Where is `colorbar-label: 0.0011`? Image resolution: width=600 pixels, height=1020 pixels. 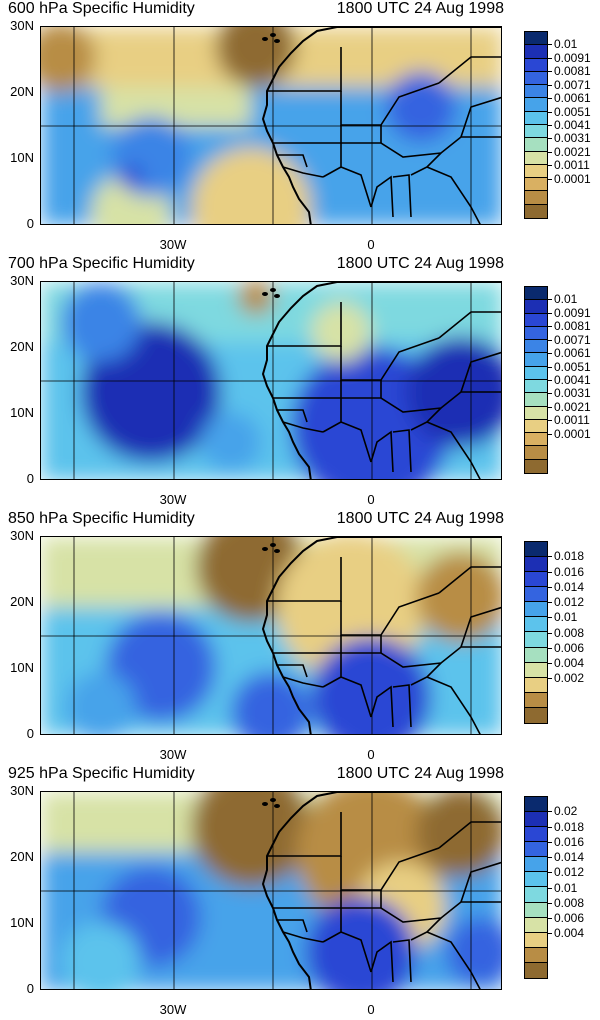
colorbar-label: 0.0011 is located at coordinates (572, 420).